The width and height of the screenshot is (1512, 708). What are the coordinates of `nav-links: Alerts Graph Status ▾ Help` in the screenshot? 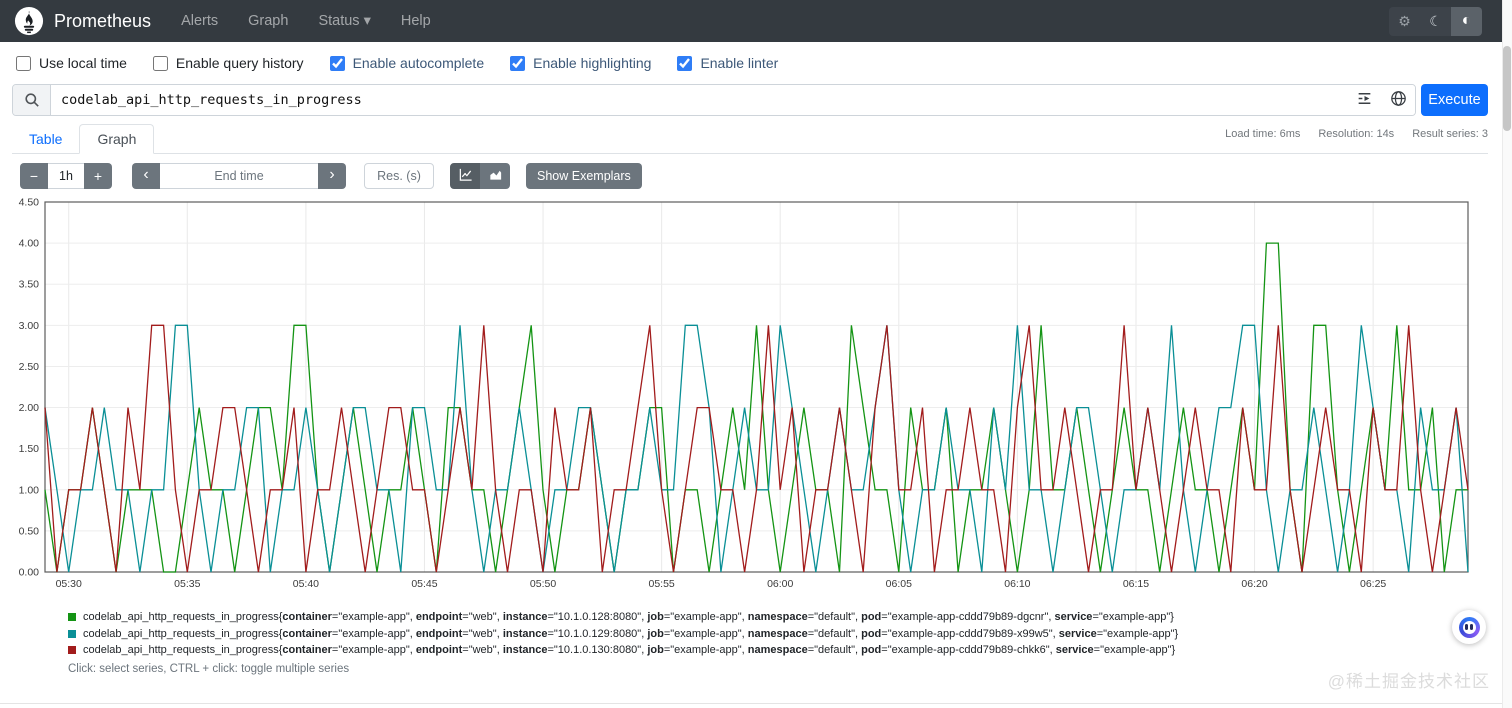 It's located at (306, 21).